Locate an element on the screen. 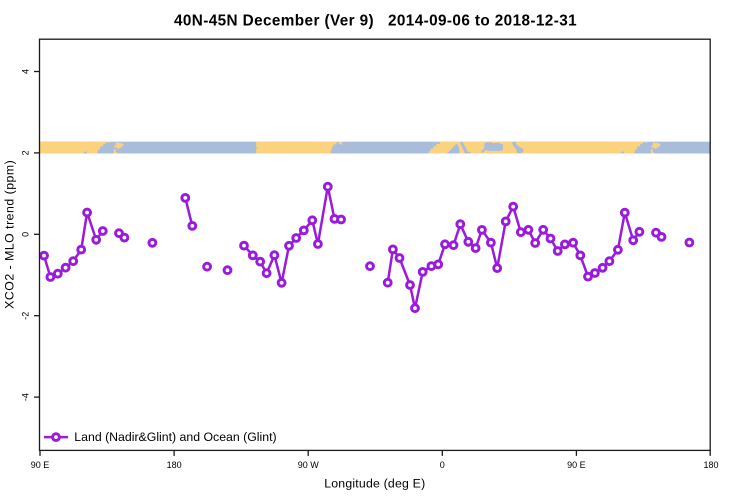  svg-text: 90 W is located at coordinates (309, 465).